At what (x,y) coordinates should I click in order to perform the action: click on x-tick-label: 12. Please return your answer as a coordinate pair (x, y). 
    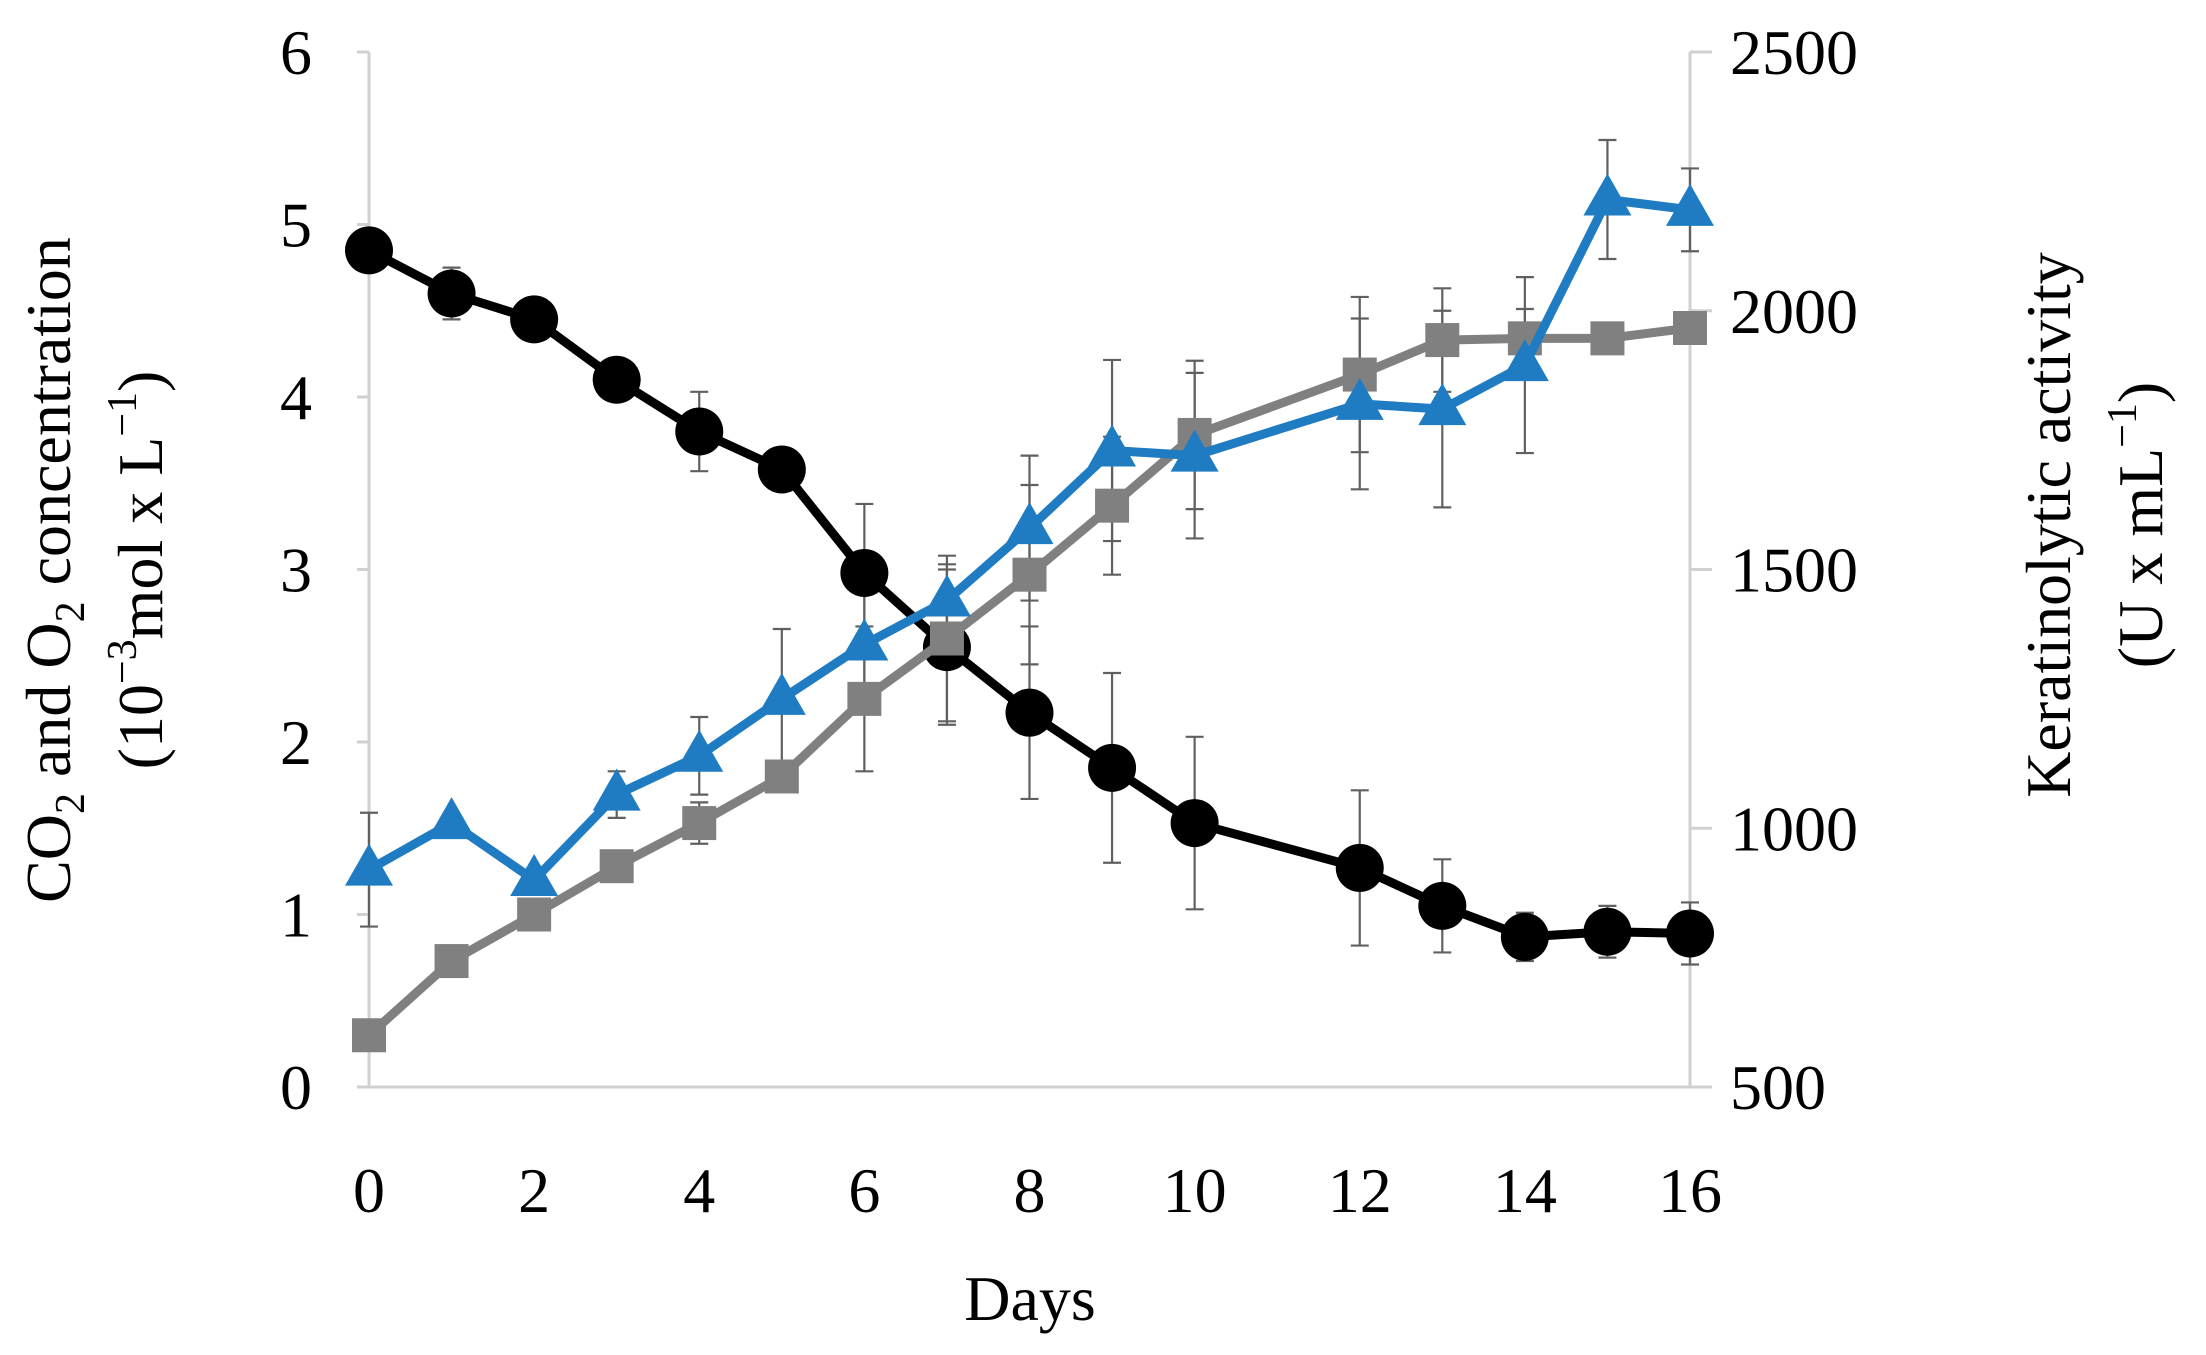
    Looking at the image, I should click on (1360, 1190).